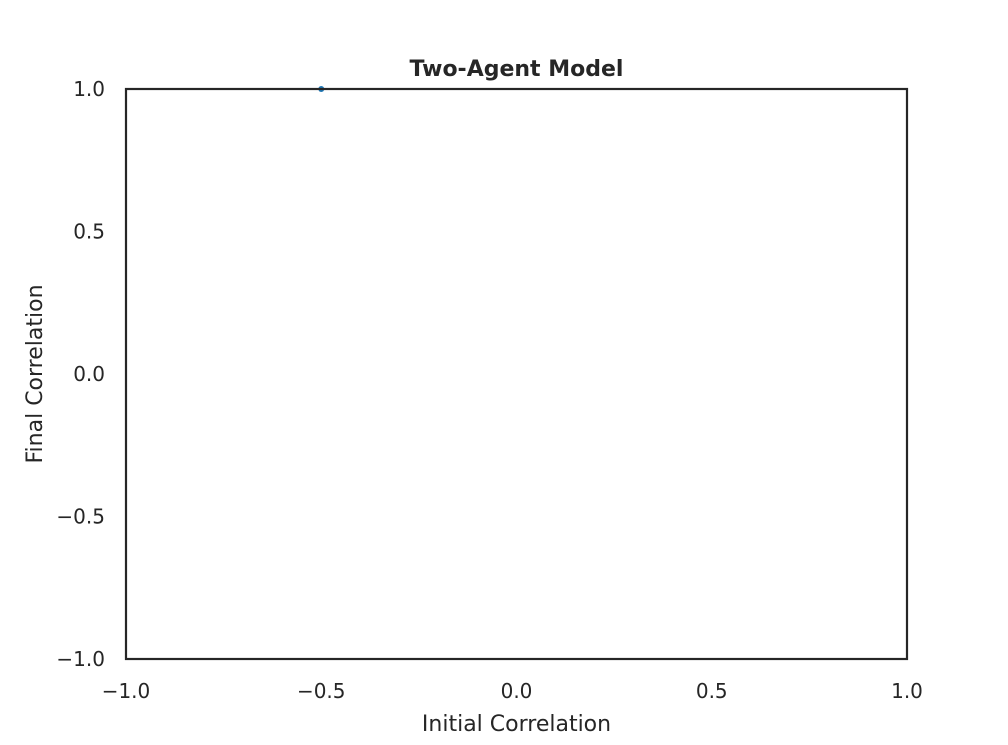  Describe the element at coordinates (907, 691) in the screenshot. I see `x-tick-label: 1.0` at that location.